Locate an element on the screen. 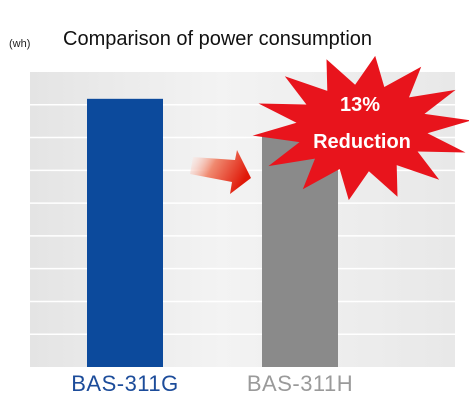 The image size is (469, 419). chart-title: Comparison of power consumption is located at coordinates (218, 39).